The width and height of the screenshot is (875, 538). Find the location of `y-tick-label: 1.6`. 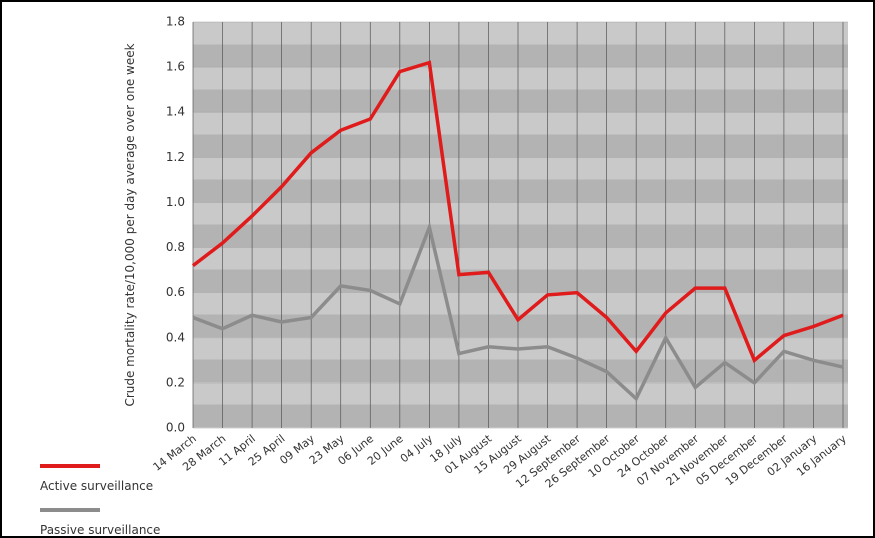

y-tick-label: 1.6 is located at coordinates (175, 67).